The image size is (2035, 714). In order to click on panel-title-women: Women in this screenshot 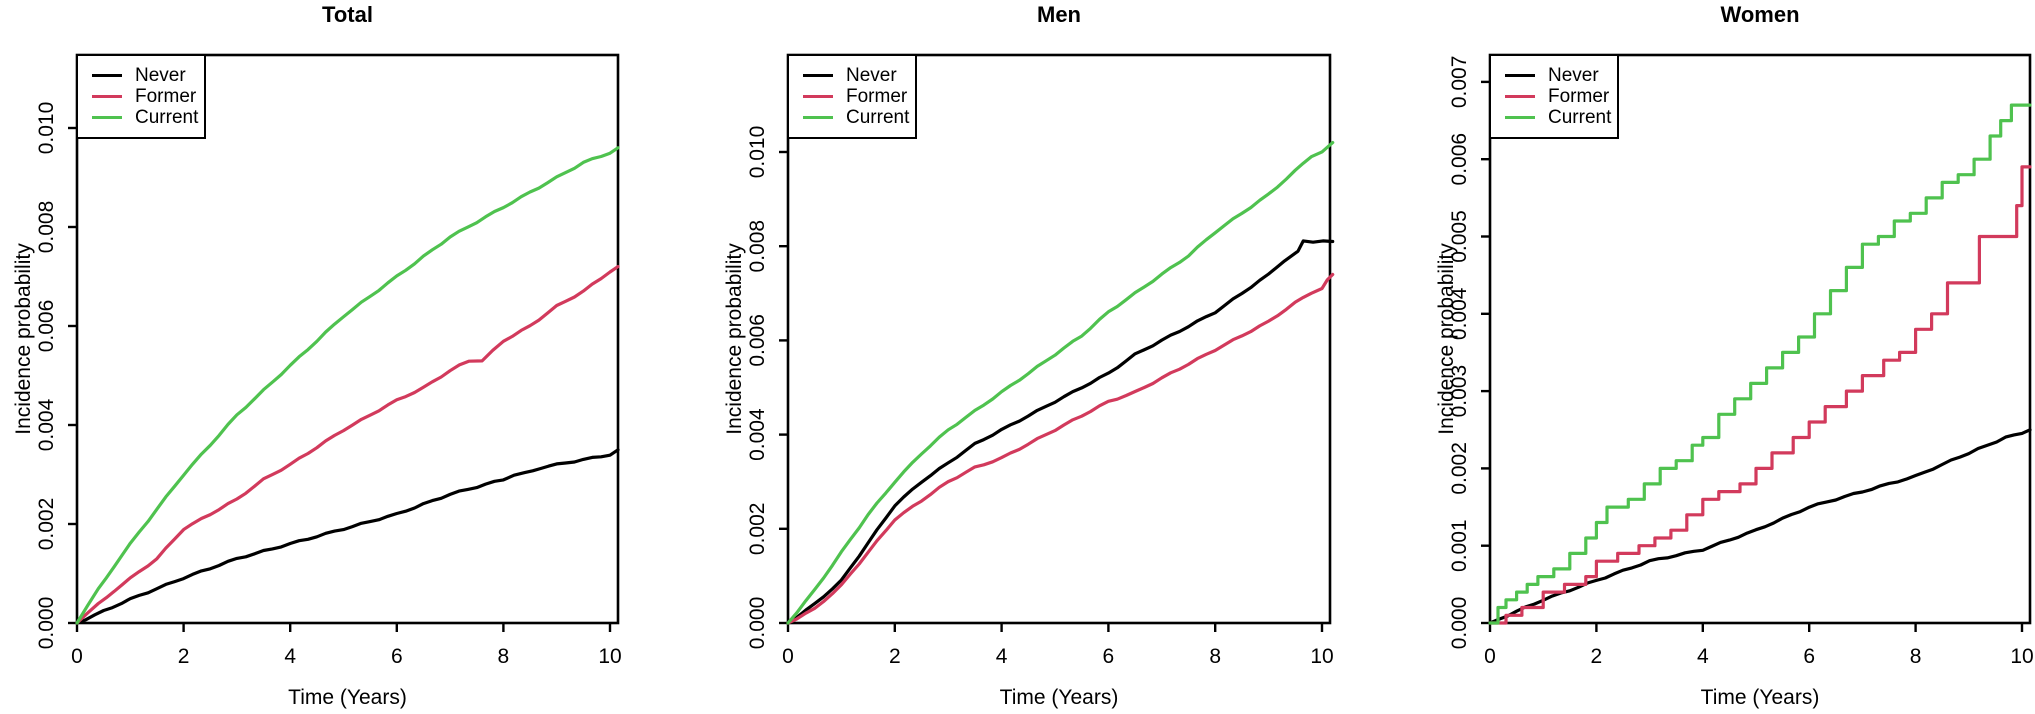, I will do `click(1760, 14)`.